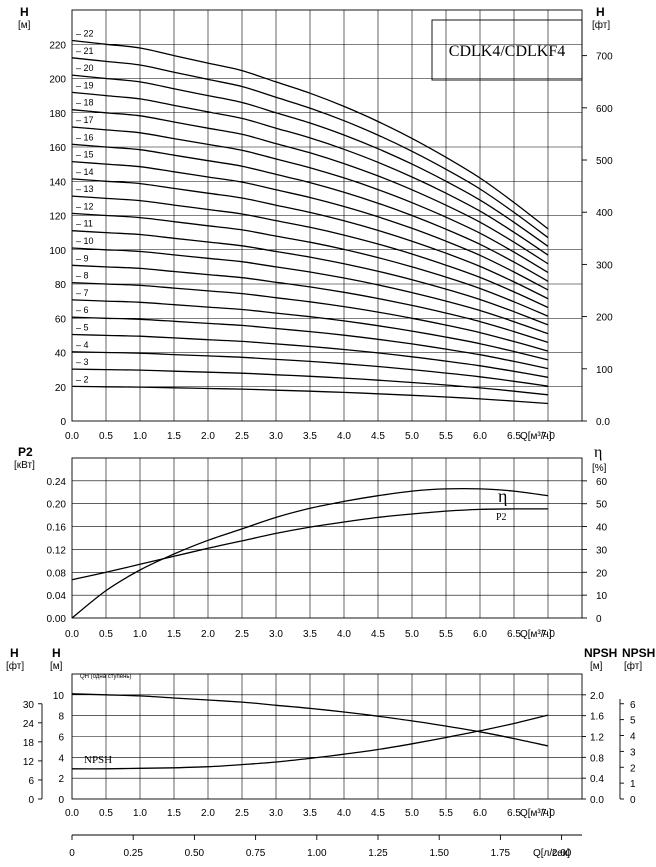 The height and width of the screenshot is (867, 656). I want to click on h-ft-axis-label-3: H, so click(14, 653).